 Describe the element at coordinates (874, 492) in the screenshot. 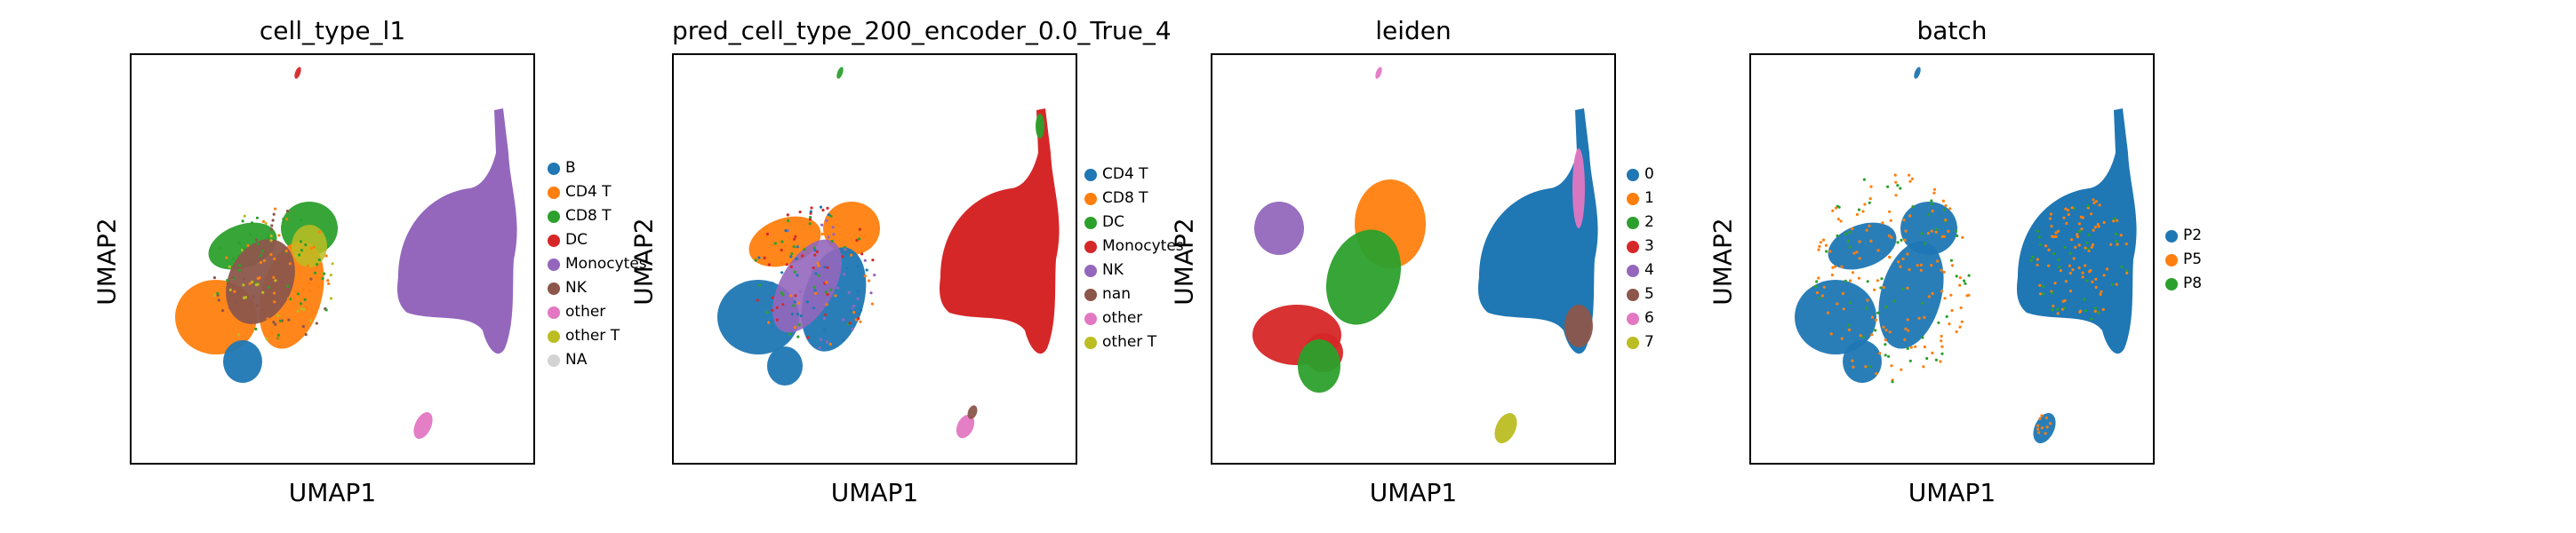

I see `x-axis-label: UMAP1` at that location.